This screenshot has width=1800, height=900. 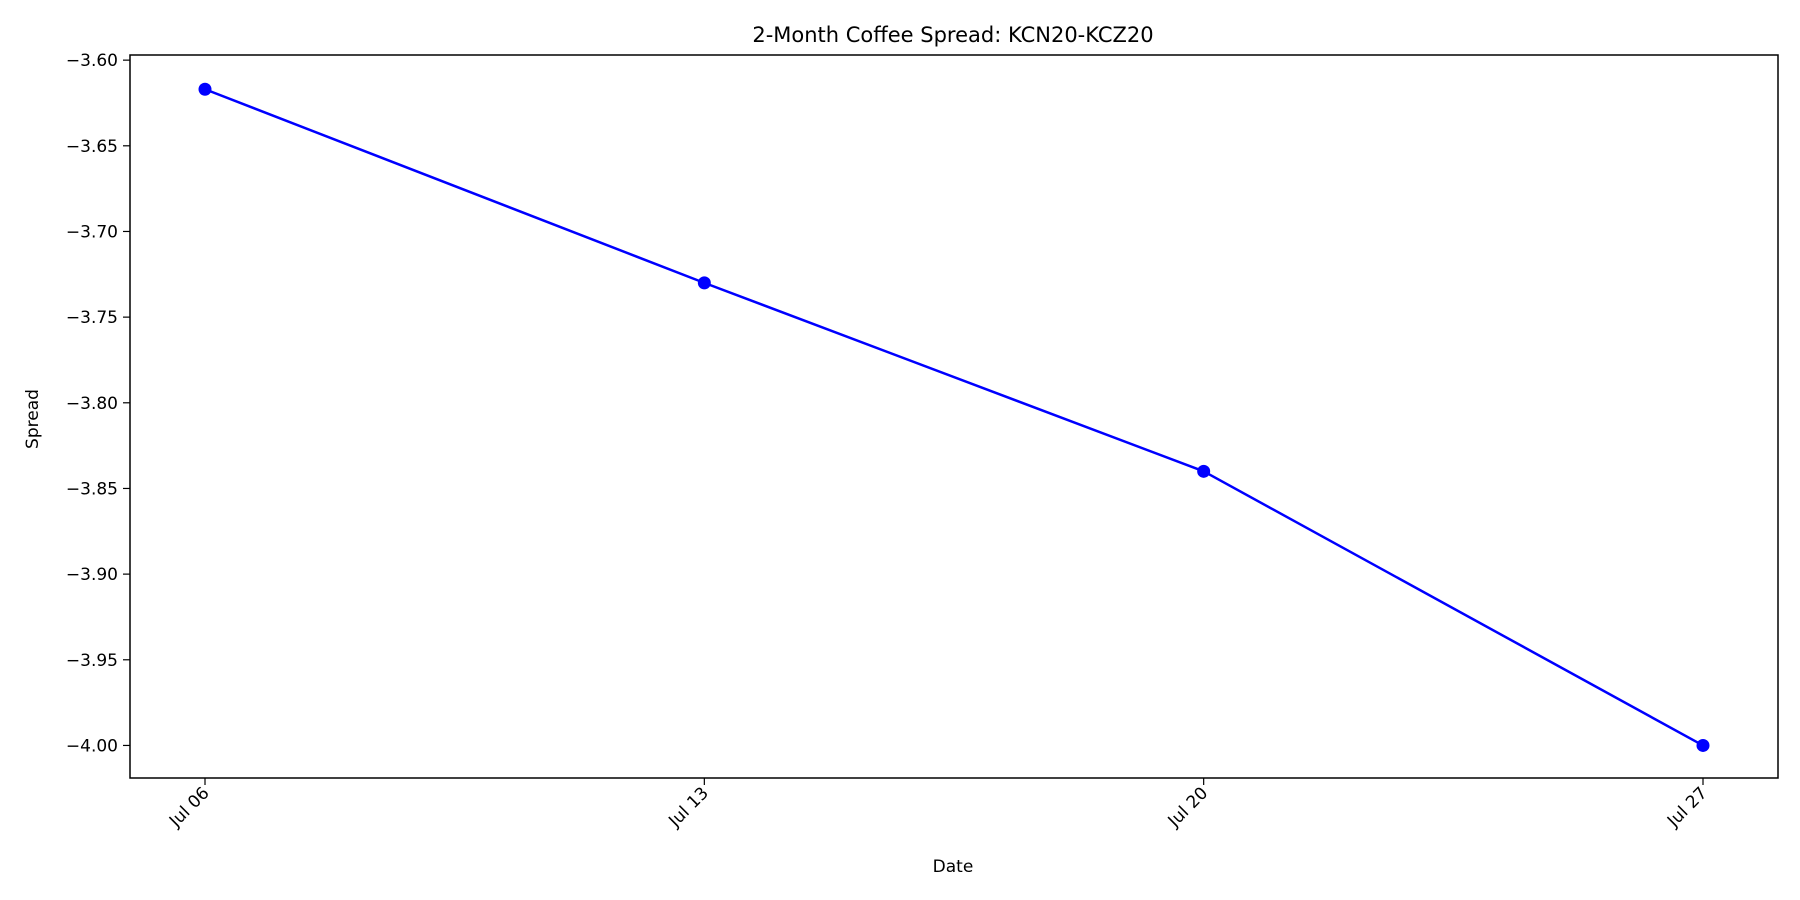 What do you see at coordinates (92, 661) in the screenshot?
I see `y-tick-label: −3.95` at bounding box center [92, 661].